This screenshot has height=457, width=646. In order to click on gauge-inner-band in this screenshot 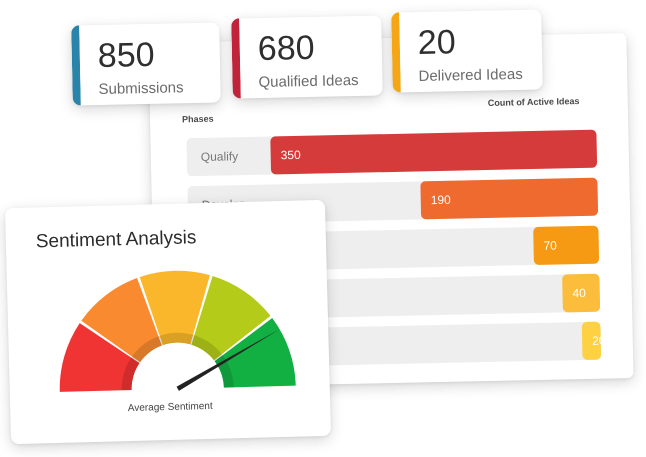, I will do `click(177, 361)`.